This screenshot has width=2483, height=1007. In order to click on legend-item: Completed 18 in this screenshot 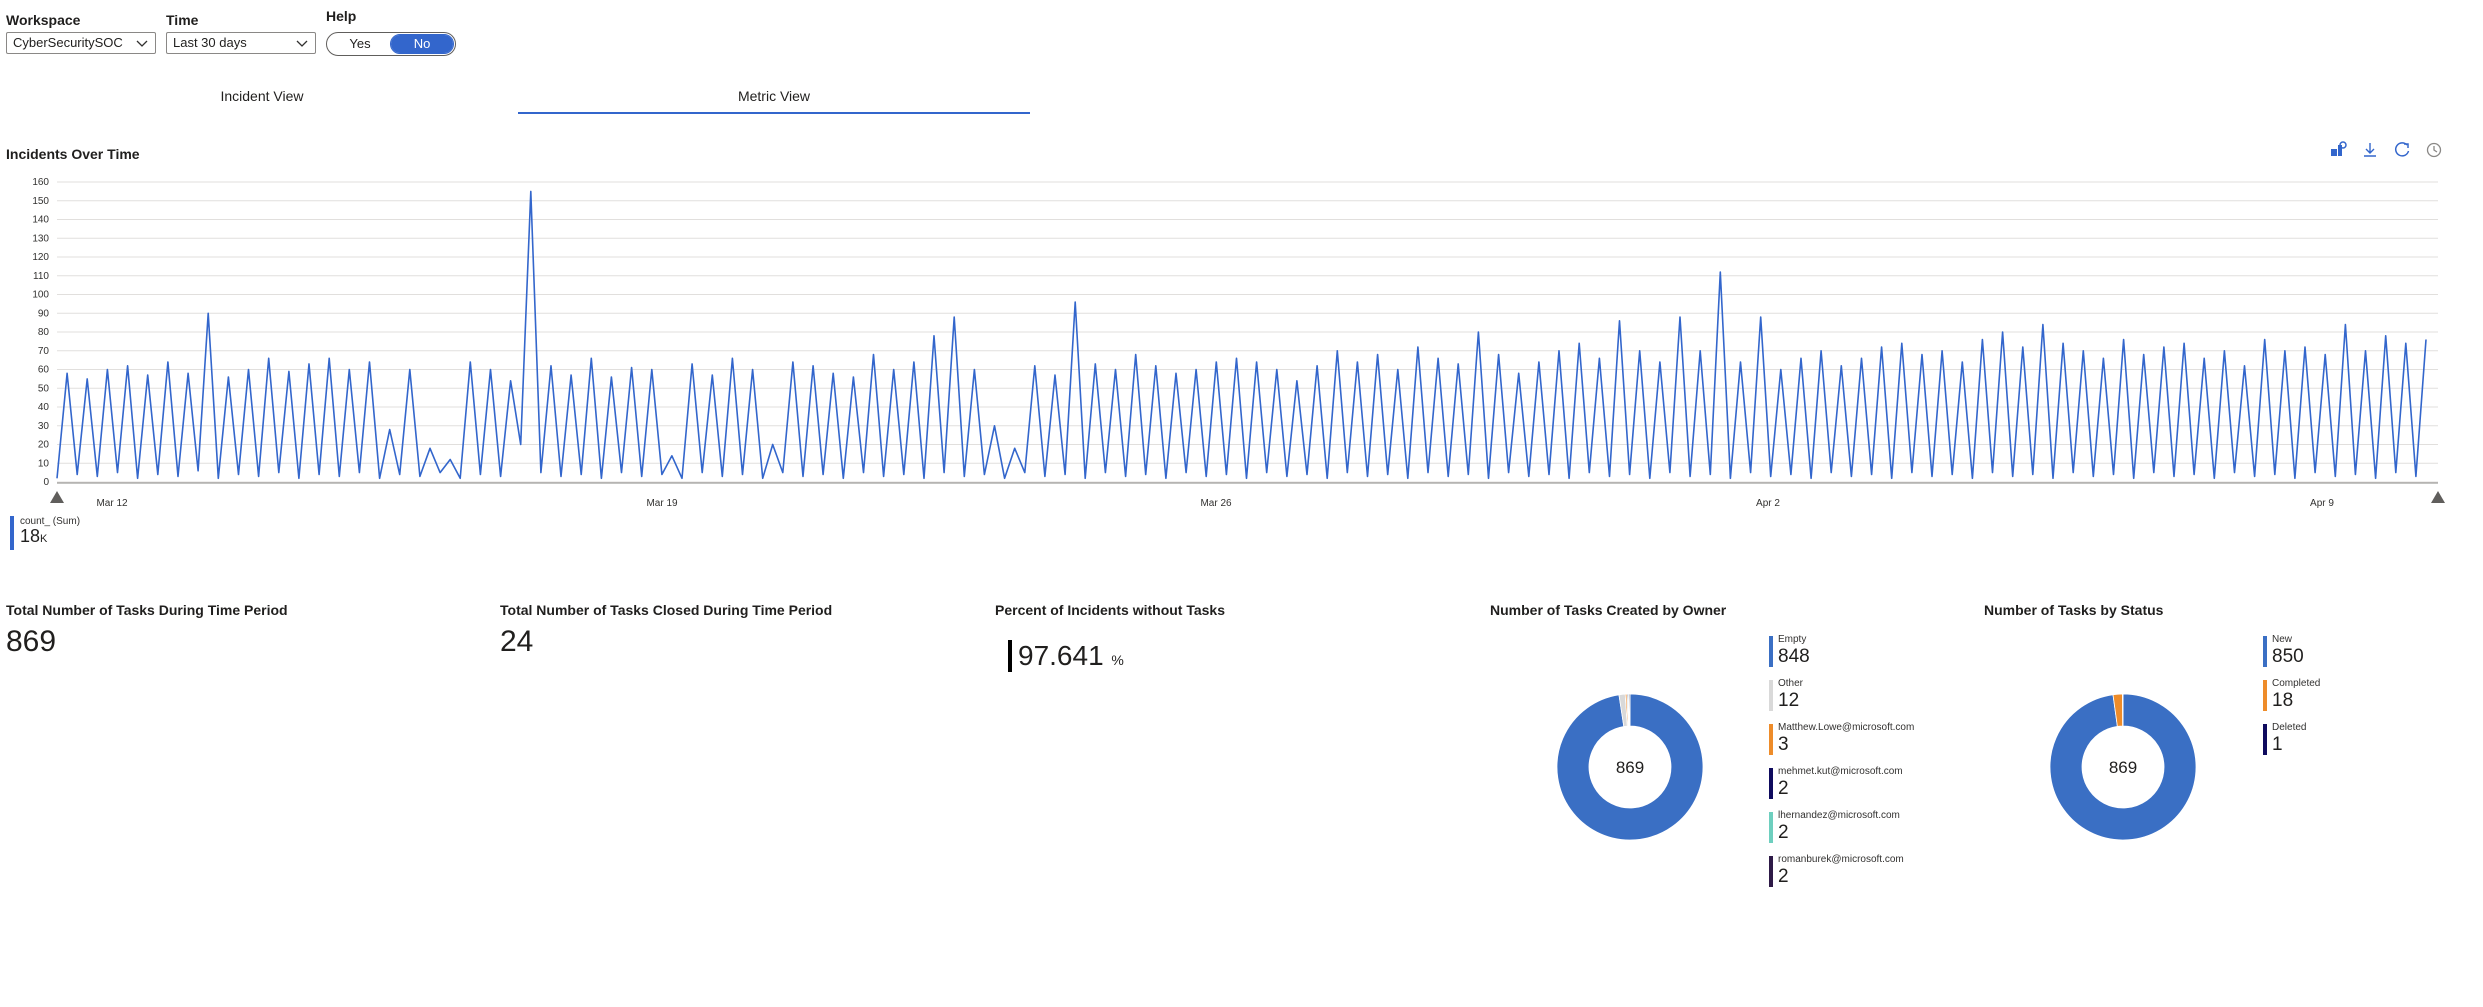, I will do `click(2291, 700)`.